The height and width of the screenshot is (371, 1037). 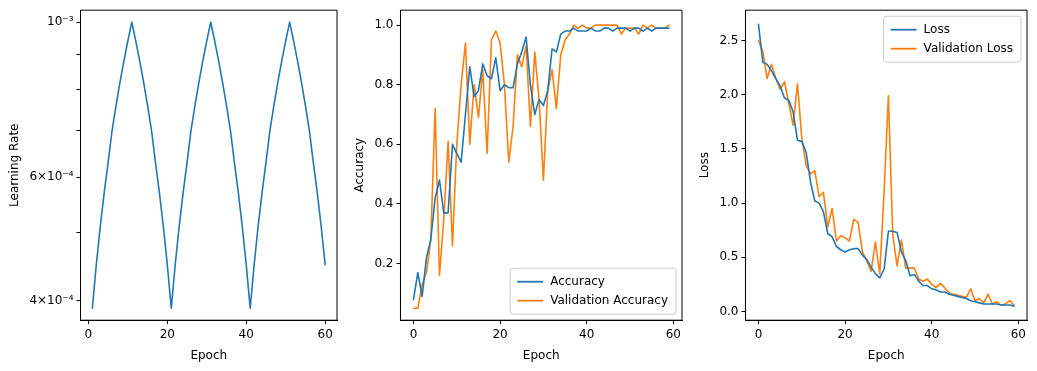 I want to click on y-tick-label: 0.0, so click(x=729, y=310).